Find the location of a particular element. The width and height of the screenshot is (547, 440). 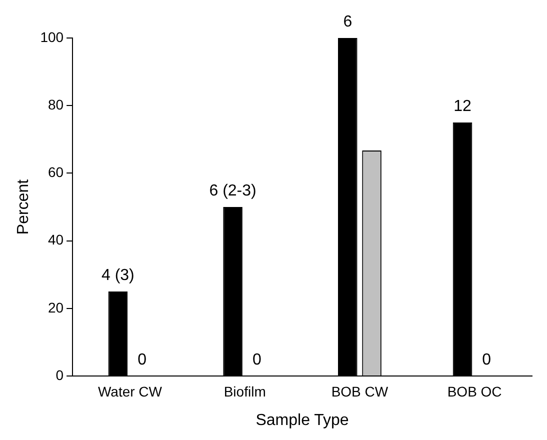

x-tick-label: Water CW is located at coordinates (130, 391).